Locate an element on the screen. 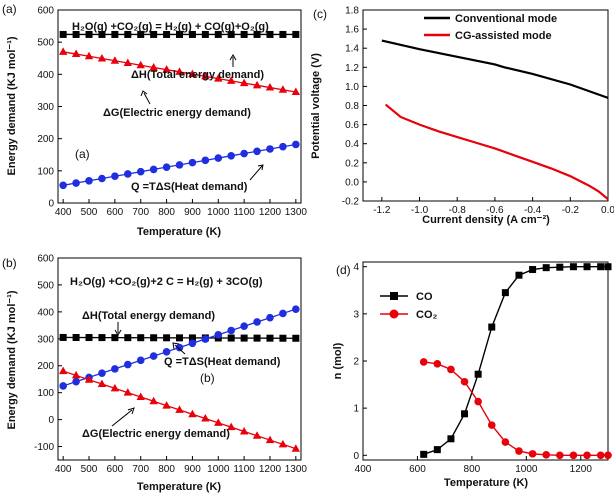 This screenshot has width=614, height=497. panel-d-legend: CO CO₂ is located at coordinates (409, 306).